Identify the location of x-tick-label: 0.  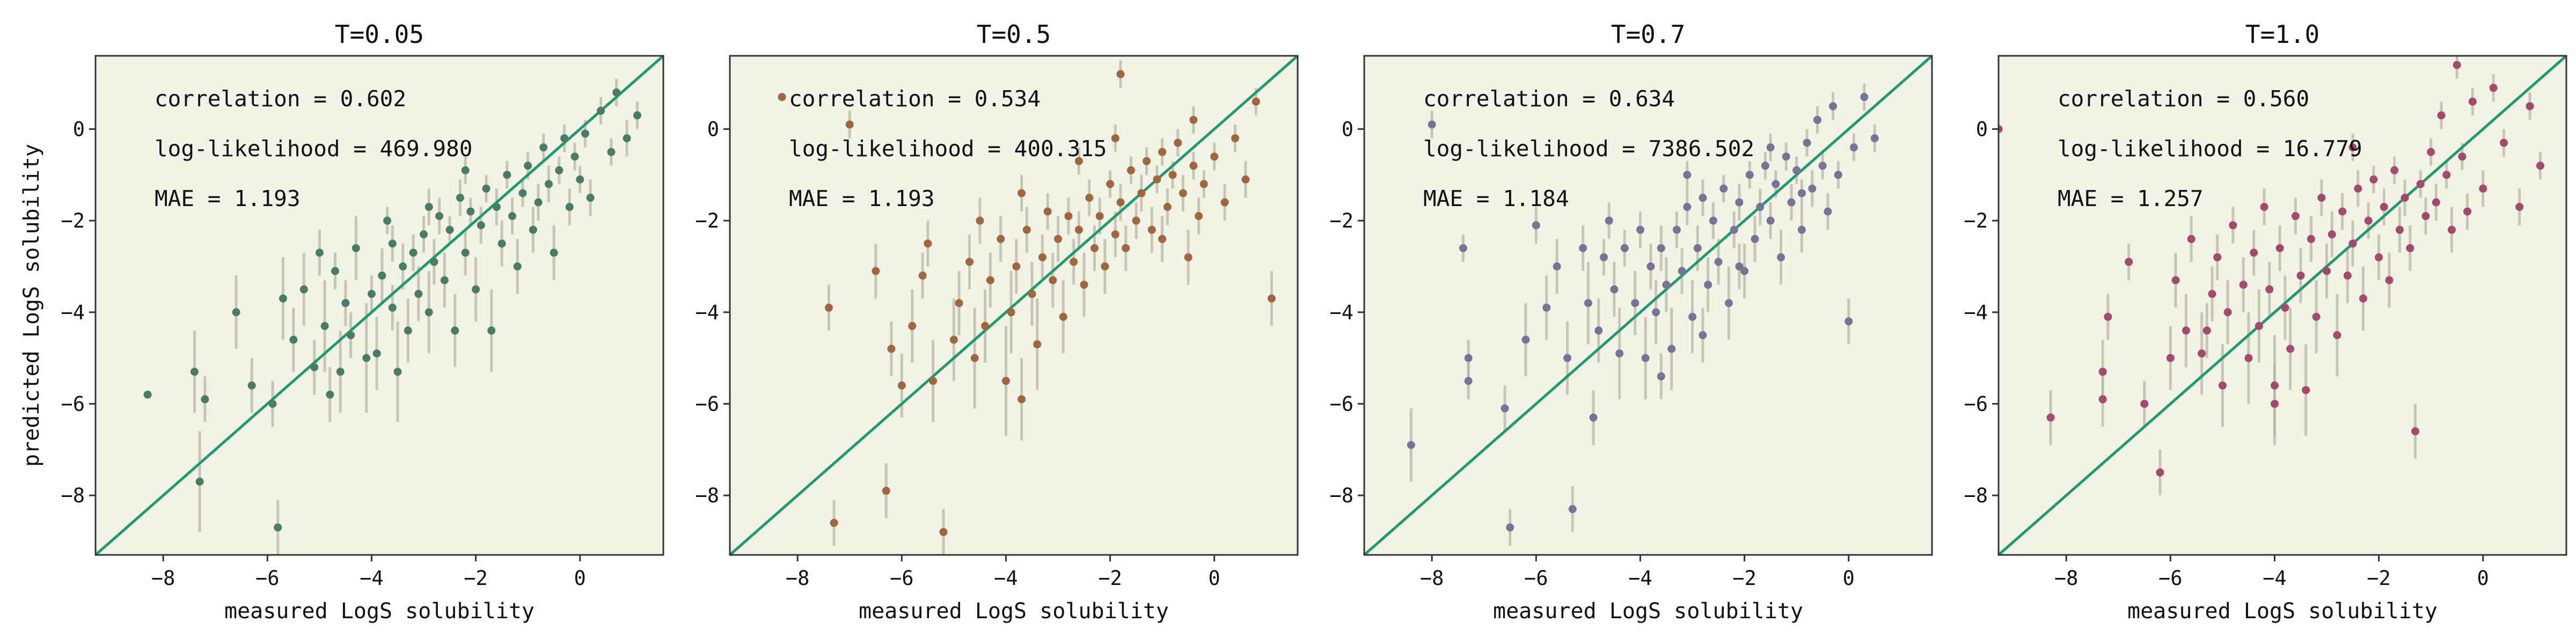
(1849, 578).